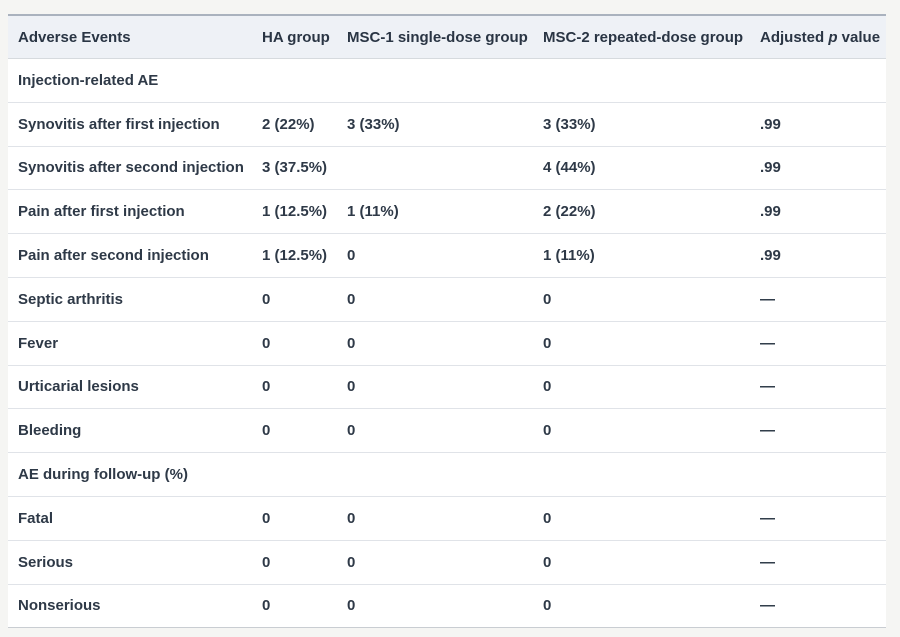  I want to click on row-label: Fatal, so click(36, 518).